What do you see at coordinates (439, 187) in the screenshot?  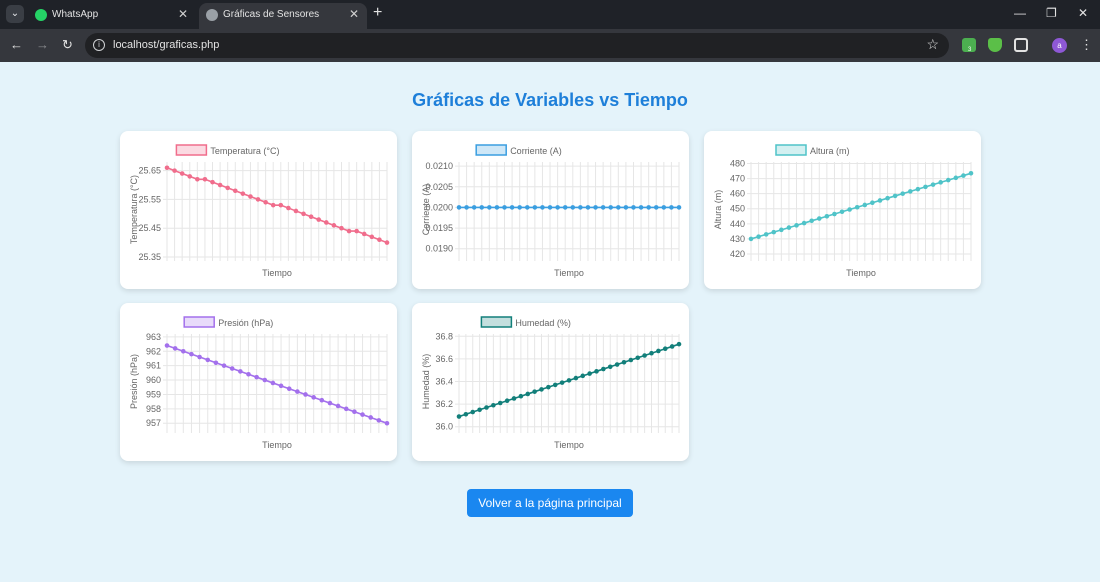 I see `y-tick-label: 0.0205` at bounding box center [439, 187].